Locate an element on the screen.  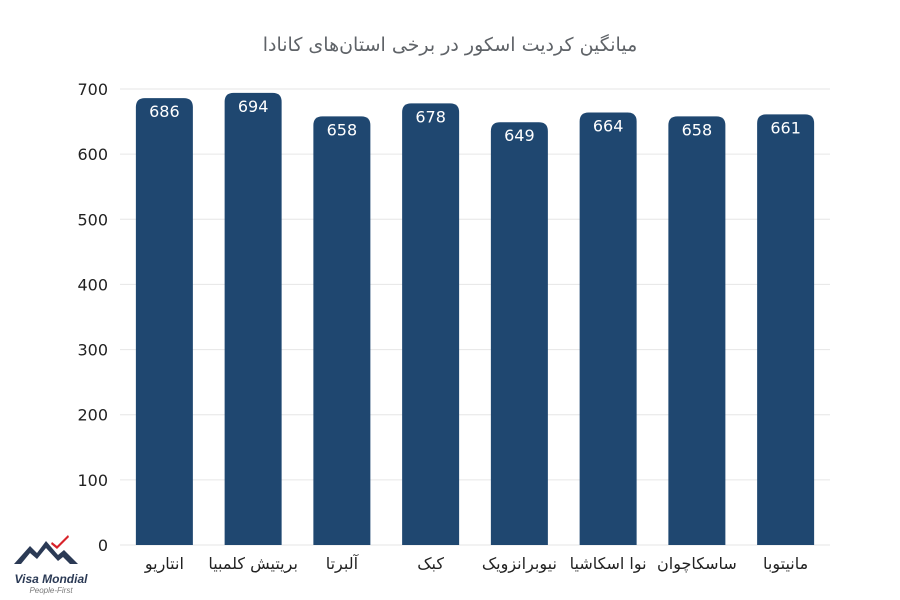
y-tick-label: 500 is located at coordinates (92, 219).